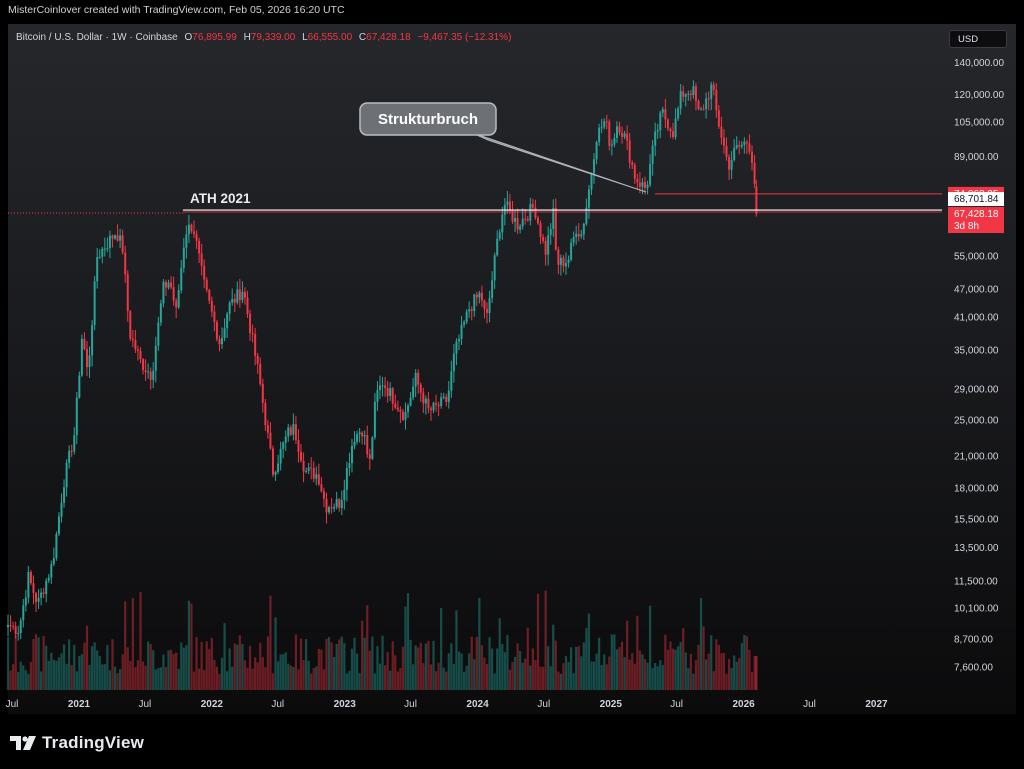 The height and width of the screenshot is (769, 1024). What do you see at coordinates (976, 581) in the screenshot?
I see `y-tick-label: 11,500.00` at bounding box center [976, 581].